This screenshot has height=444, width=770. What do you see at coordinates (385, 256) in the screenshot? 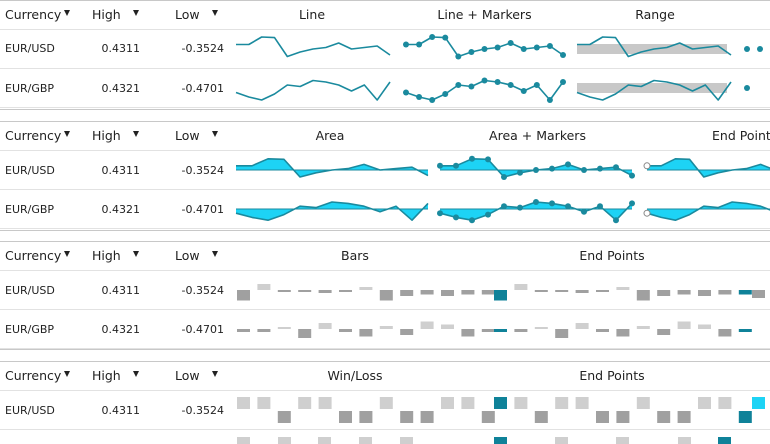
I see `header-row: Currency High Low Bars End Points` at bounding box center [385, 256].